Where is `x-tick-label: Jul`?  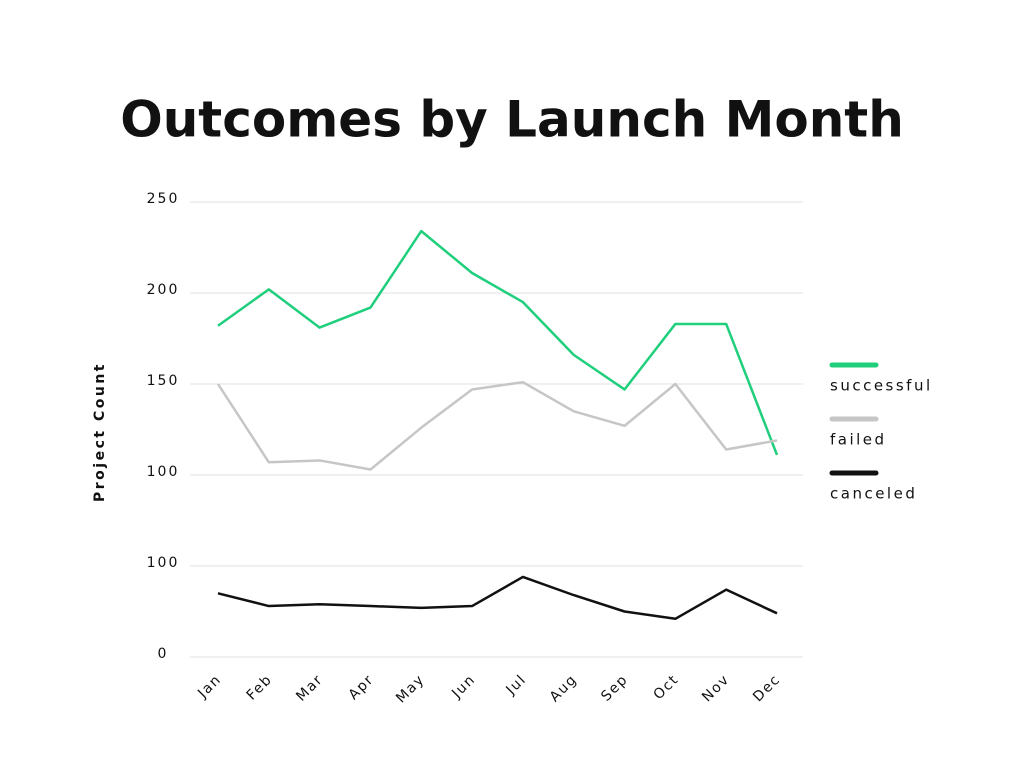
x-tick-label: Jul is located at coordinates (516, 685).